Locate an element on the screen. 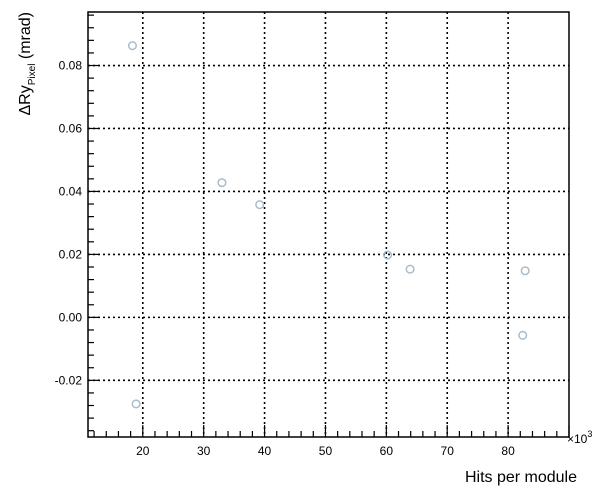  x-tick-label: 80 is located at coordinates (508, 451).